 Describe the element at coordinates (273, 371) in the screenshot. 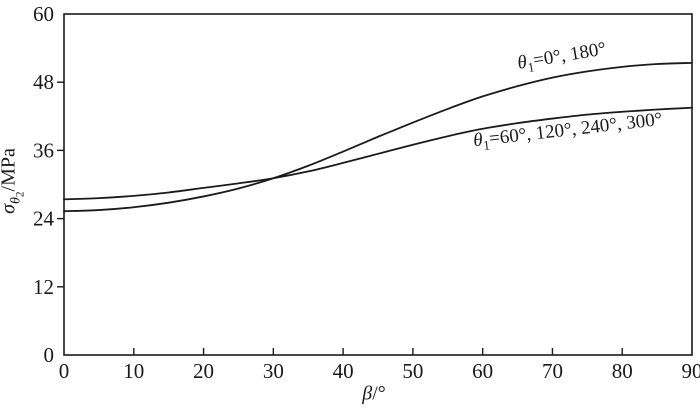

I see `x-tick-label: 30` at that location.